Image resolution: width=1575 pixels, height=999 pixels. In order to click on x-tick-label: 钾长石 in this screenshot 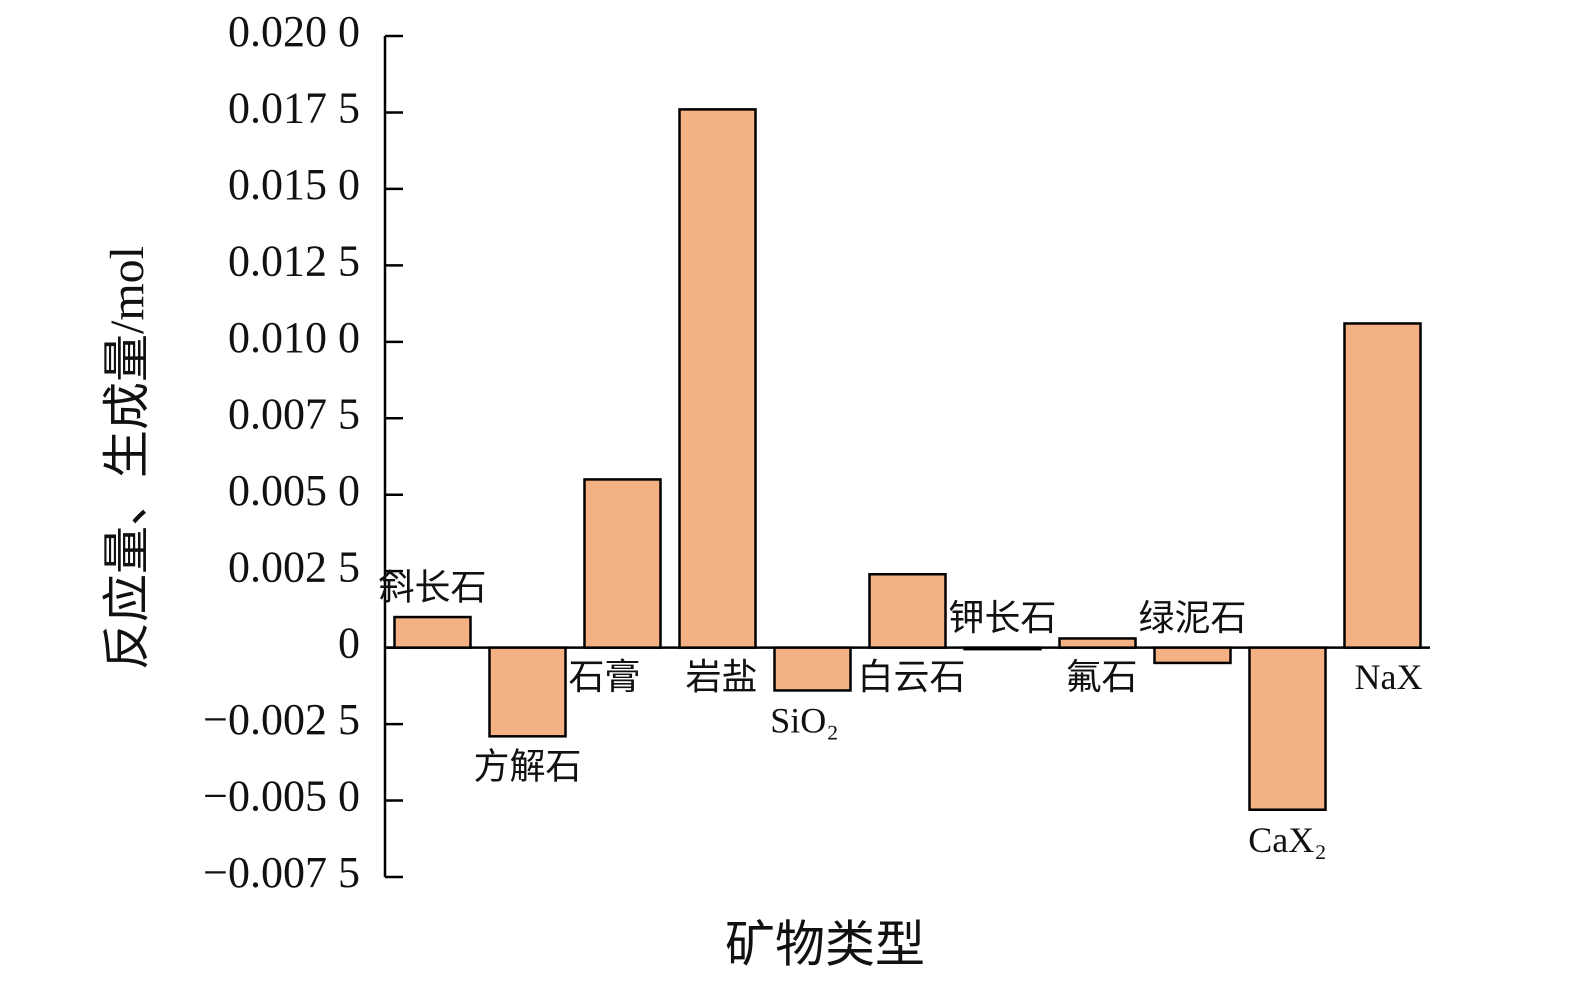, I will do `click(1002, 618)`.